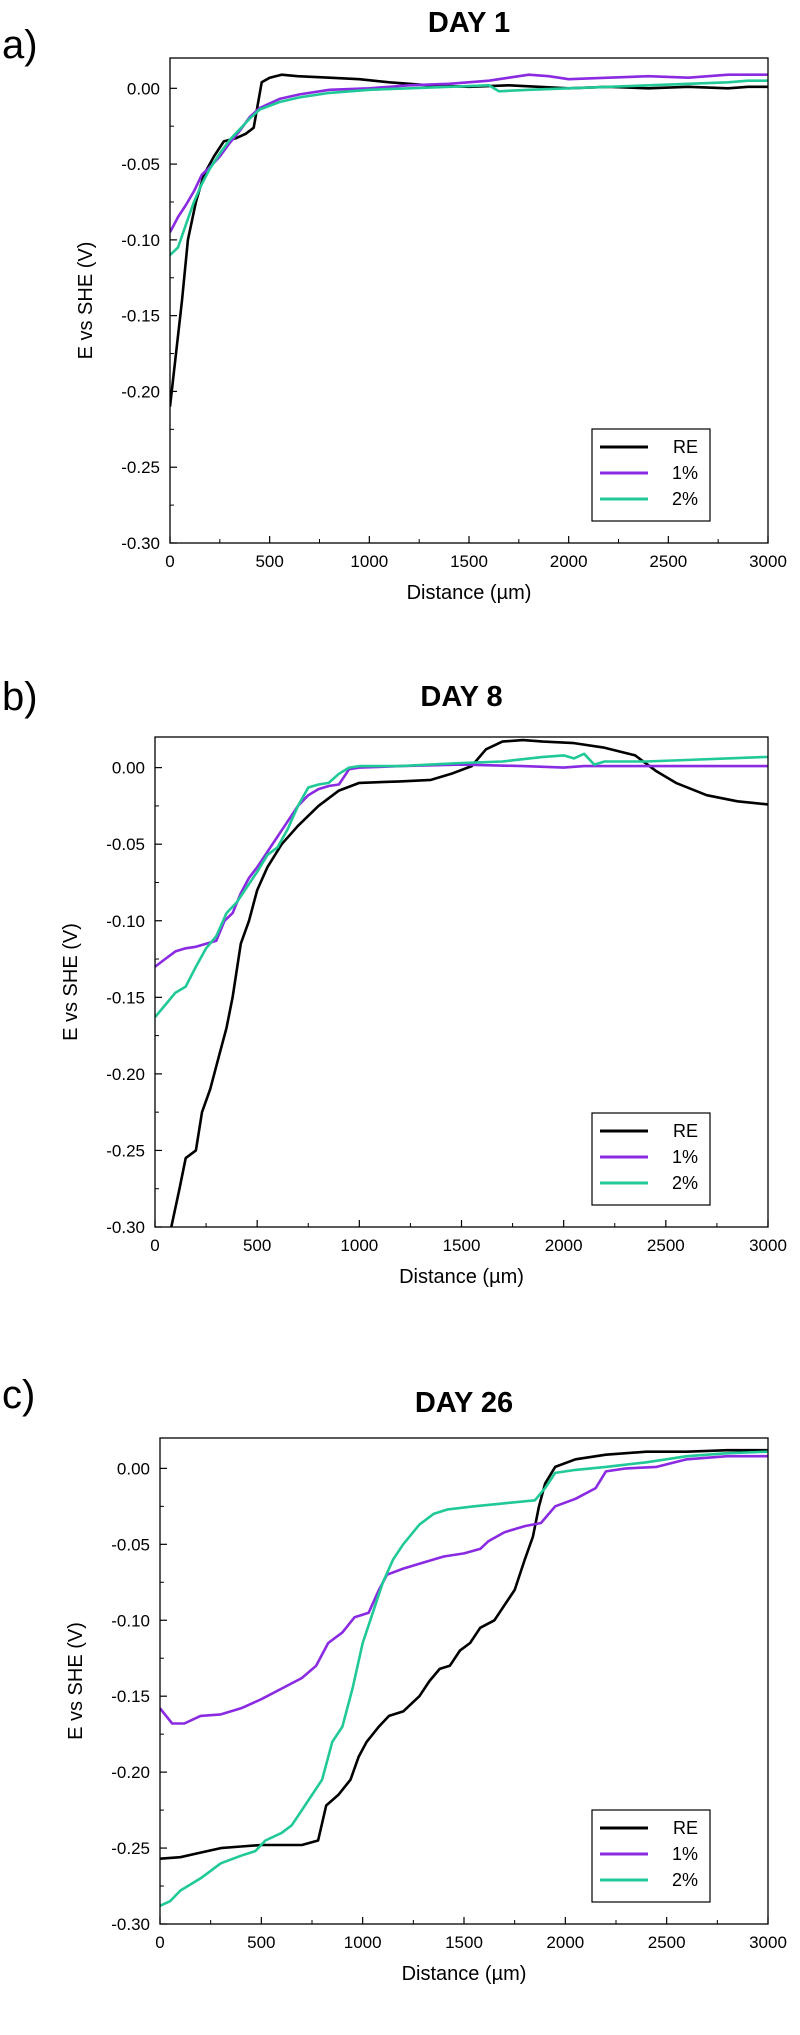 This screenshot has height=2035, width=800. I want to click on panel-letter: b), so click(20, 697).